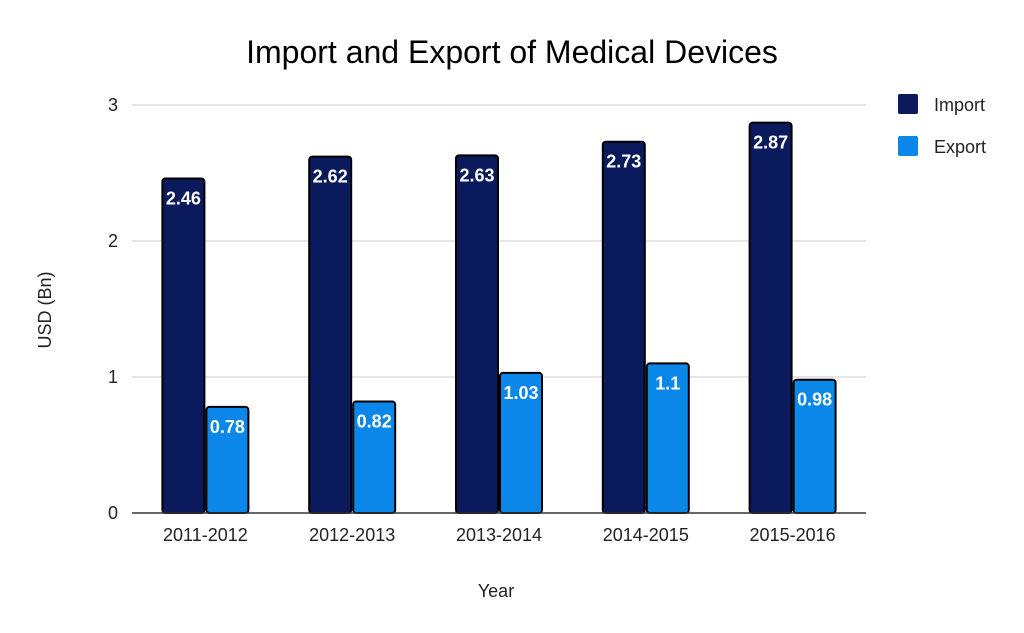  What do you see at coordinates (477, 334) in the screenshot?
I see `bar-import-2013-2014` at bounding box center [477, 334].